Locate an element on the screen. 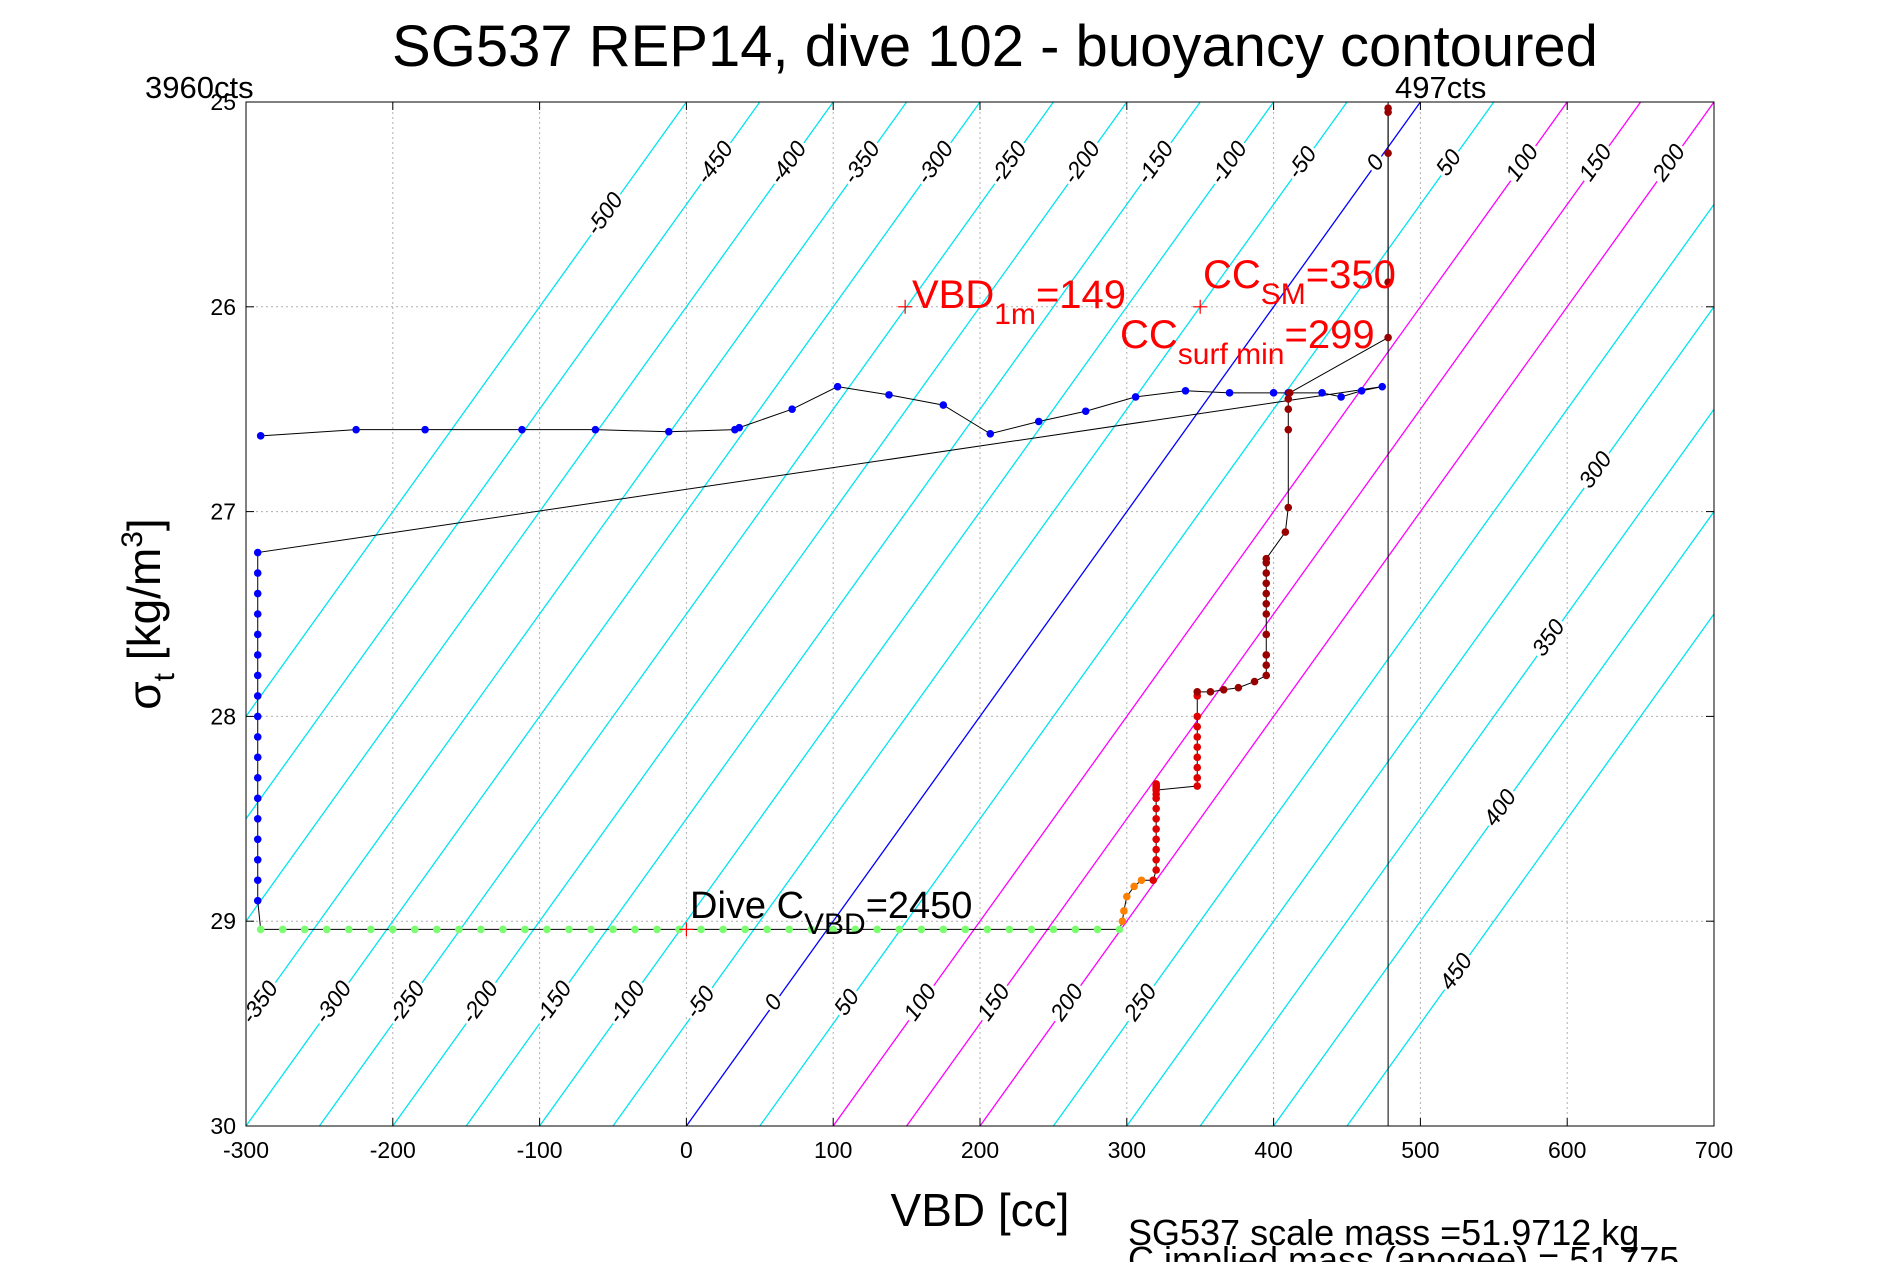 This screenshot has width=1891, height=1262. annotation-divec-value: =2450 is located at coordinates (919, 906).